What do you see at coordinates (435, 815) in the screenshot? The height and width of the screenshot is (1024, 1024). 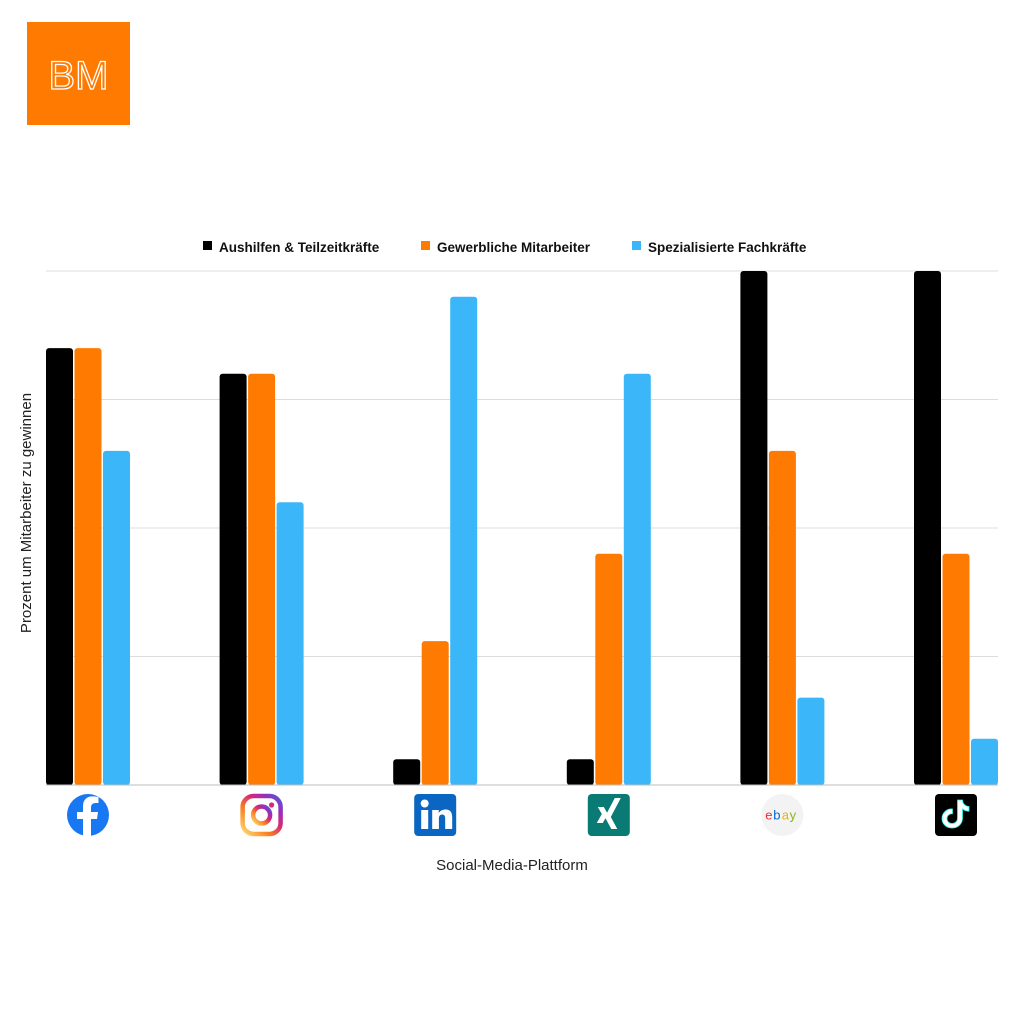 I see `linkedin-icon` at bounding box center [435, 815].